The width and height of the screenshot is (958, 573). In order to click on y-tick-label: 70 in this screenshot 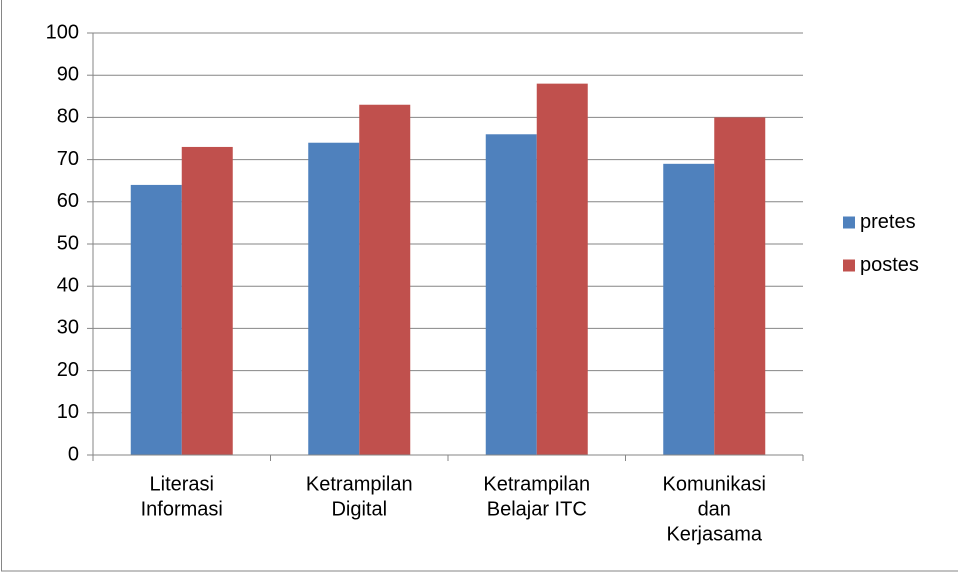, I will do `click(68, 159)`.